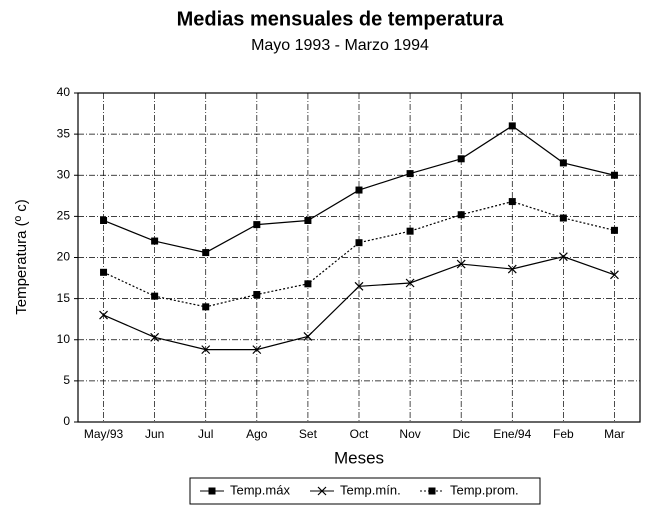  Describe the element at coordinates (205, 434) in the screenshot. I see `x-tick-label: Jul` at that location.